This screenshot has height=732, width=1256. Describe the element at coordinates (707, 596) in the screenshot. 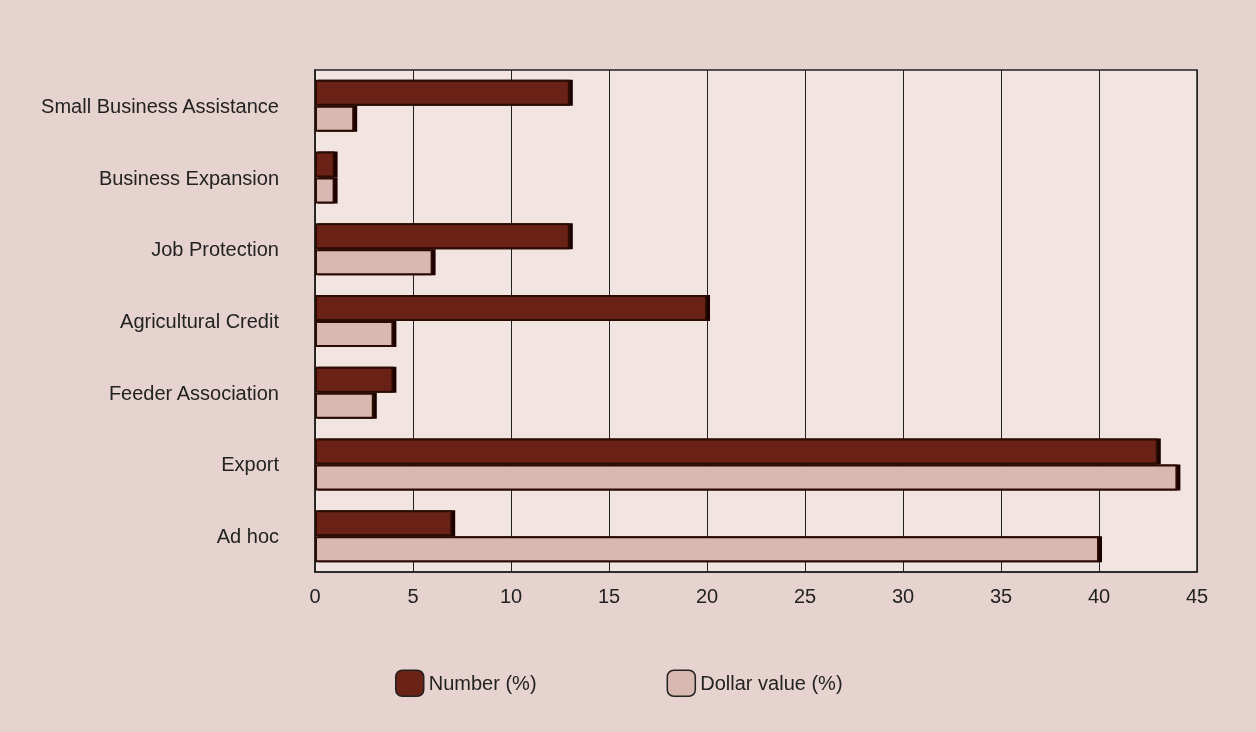

I see `x-tick-label: 20` at that location.